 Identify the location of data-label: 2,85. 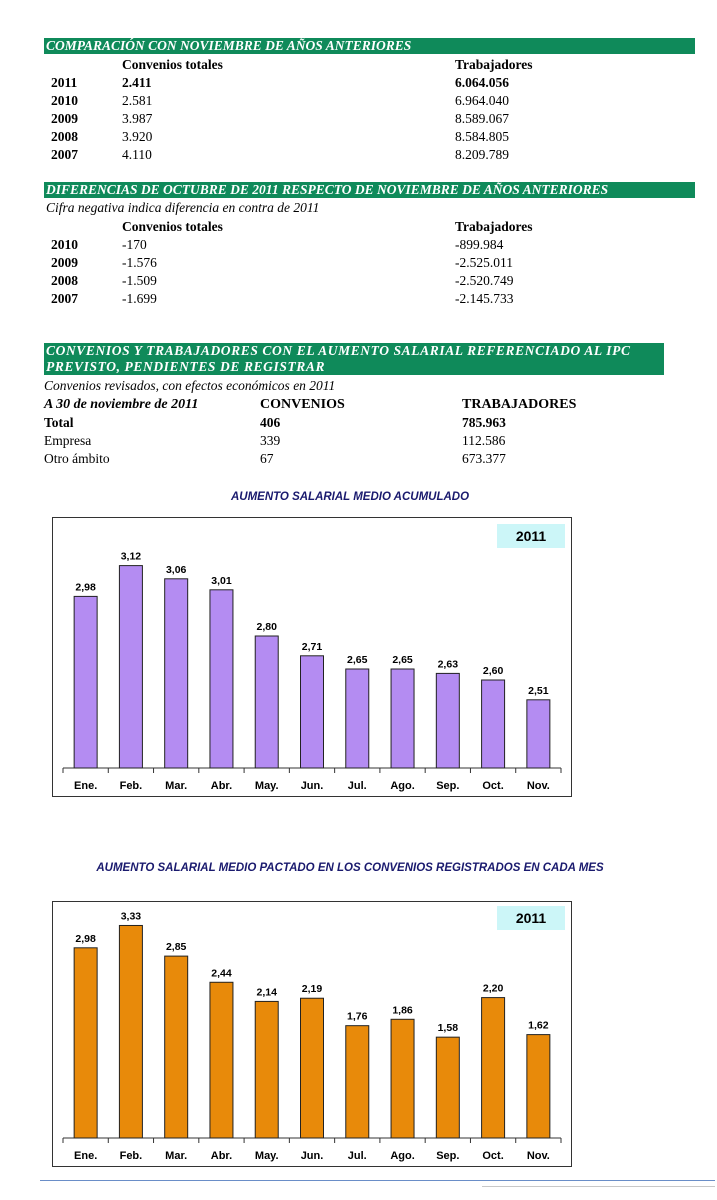
(176, 947).